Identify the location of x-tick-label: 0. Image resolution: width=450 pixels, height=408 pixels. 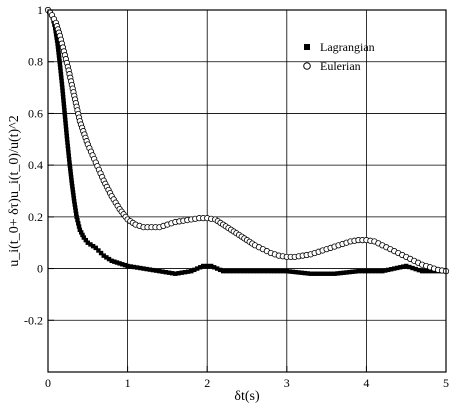
(48, 383).